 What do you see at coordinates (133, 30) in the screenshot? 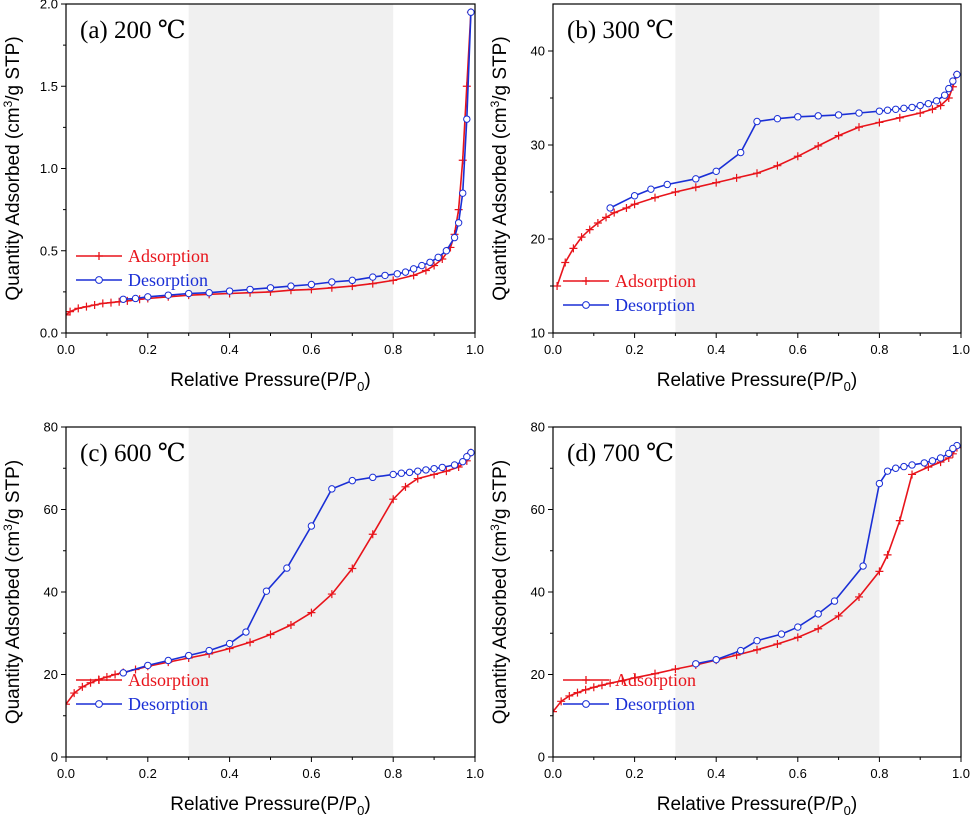
I see `panel-title: (a) 200 ℃` at bounding box center [133, 30].